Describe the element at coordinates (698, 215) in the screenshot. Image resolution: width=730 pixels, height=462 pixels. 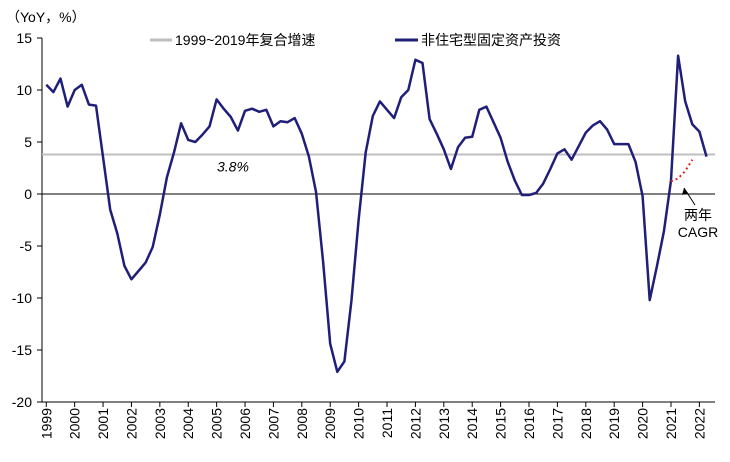
I see `annotation: 两年` at that location.